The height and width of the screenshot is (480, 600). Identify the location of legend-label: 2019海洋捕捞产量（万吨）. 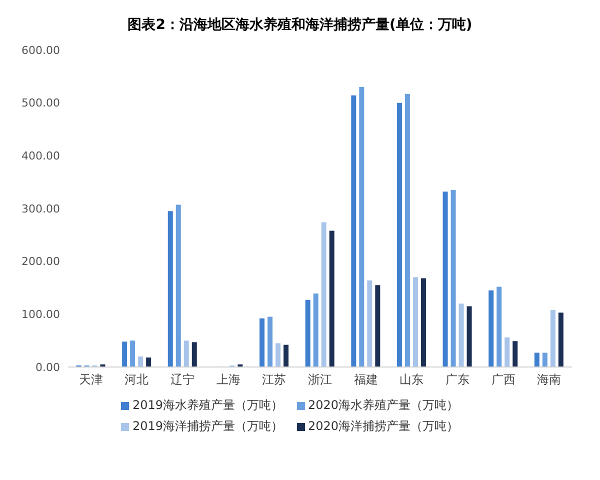
(207, 426).